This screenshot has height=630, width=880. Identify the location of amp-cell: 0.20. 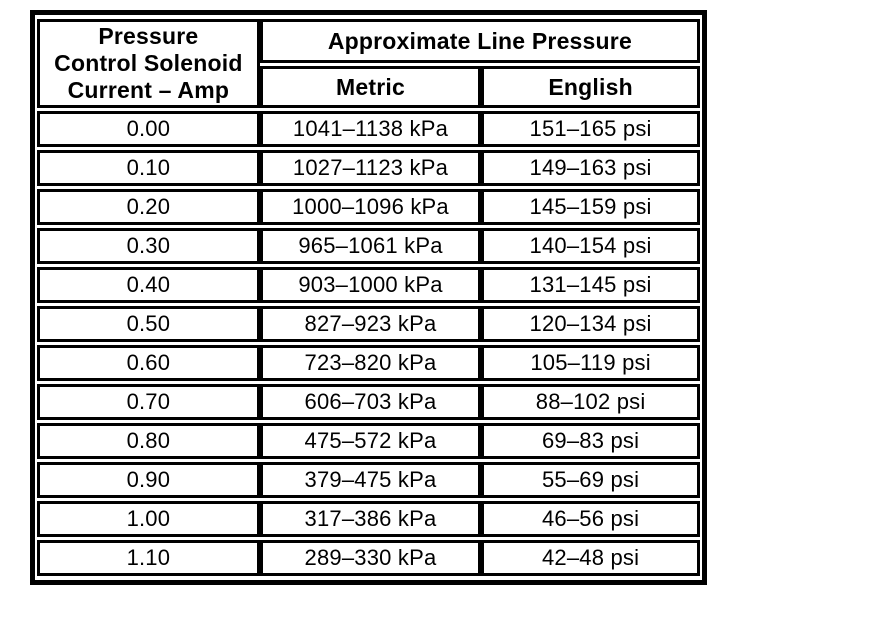
(148, 207).